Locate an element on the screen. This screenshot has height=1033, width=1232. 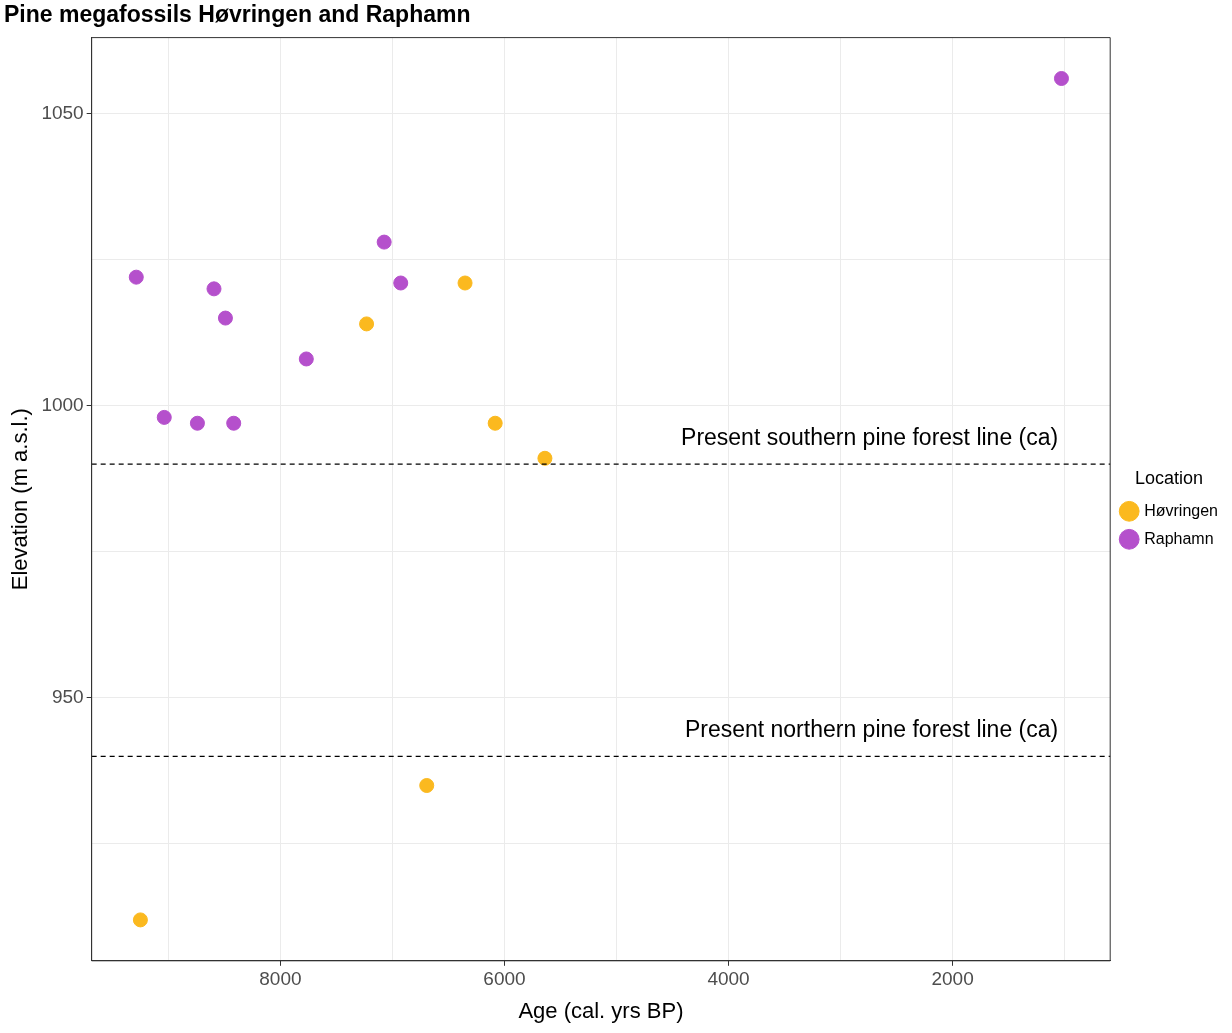
y-axis-title: Elevation (m a.s.l.) is located at coordinates (20, 499).